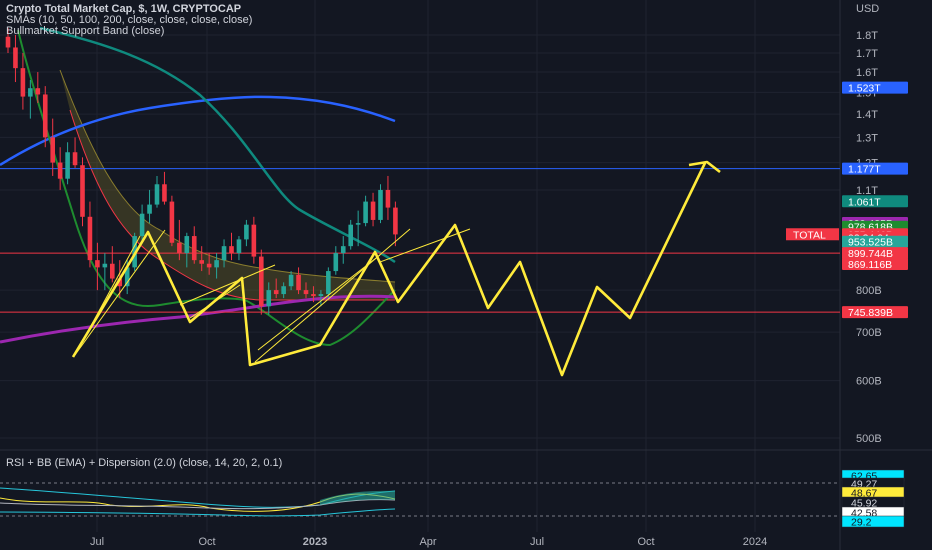 The image size is (932, 550). I want to click on rsi-tag-label: 45.92, so click(864, 504).